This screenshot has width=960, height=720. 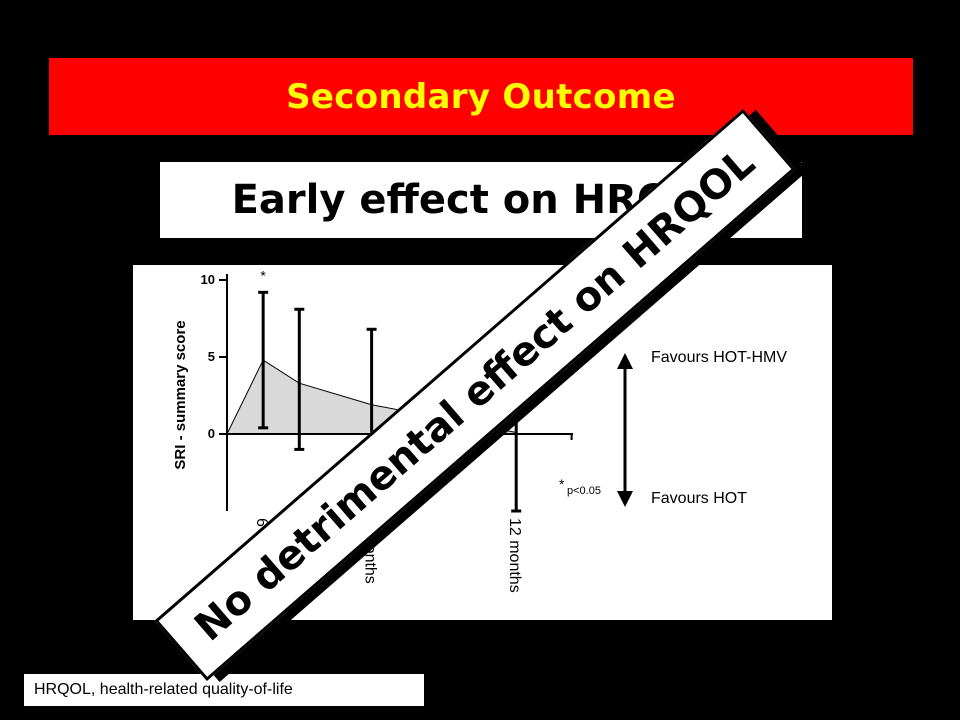 I want to click on p-value-note: p<0.05, so click(x=584, y=491).